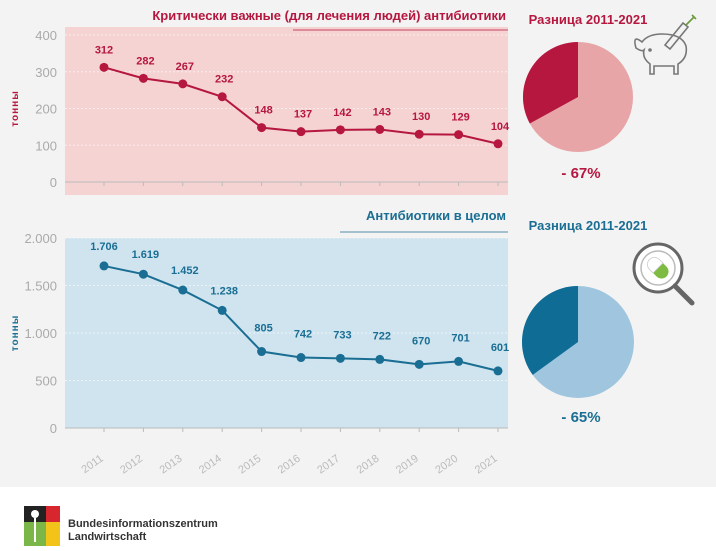 The height and width of the screenshot is (551, 716). I want to click on y-tick-label: 2.000, so click(40, 238).